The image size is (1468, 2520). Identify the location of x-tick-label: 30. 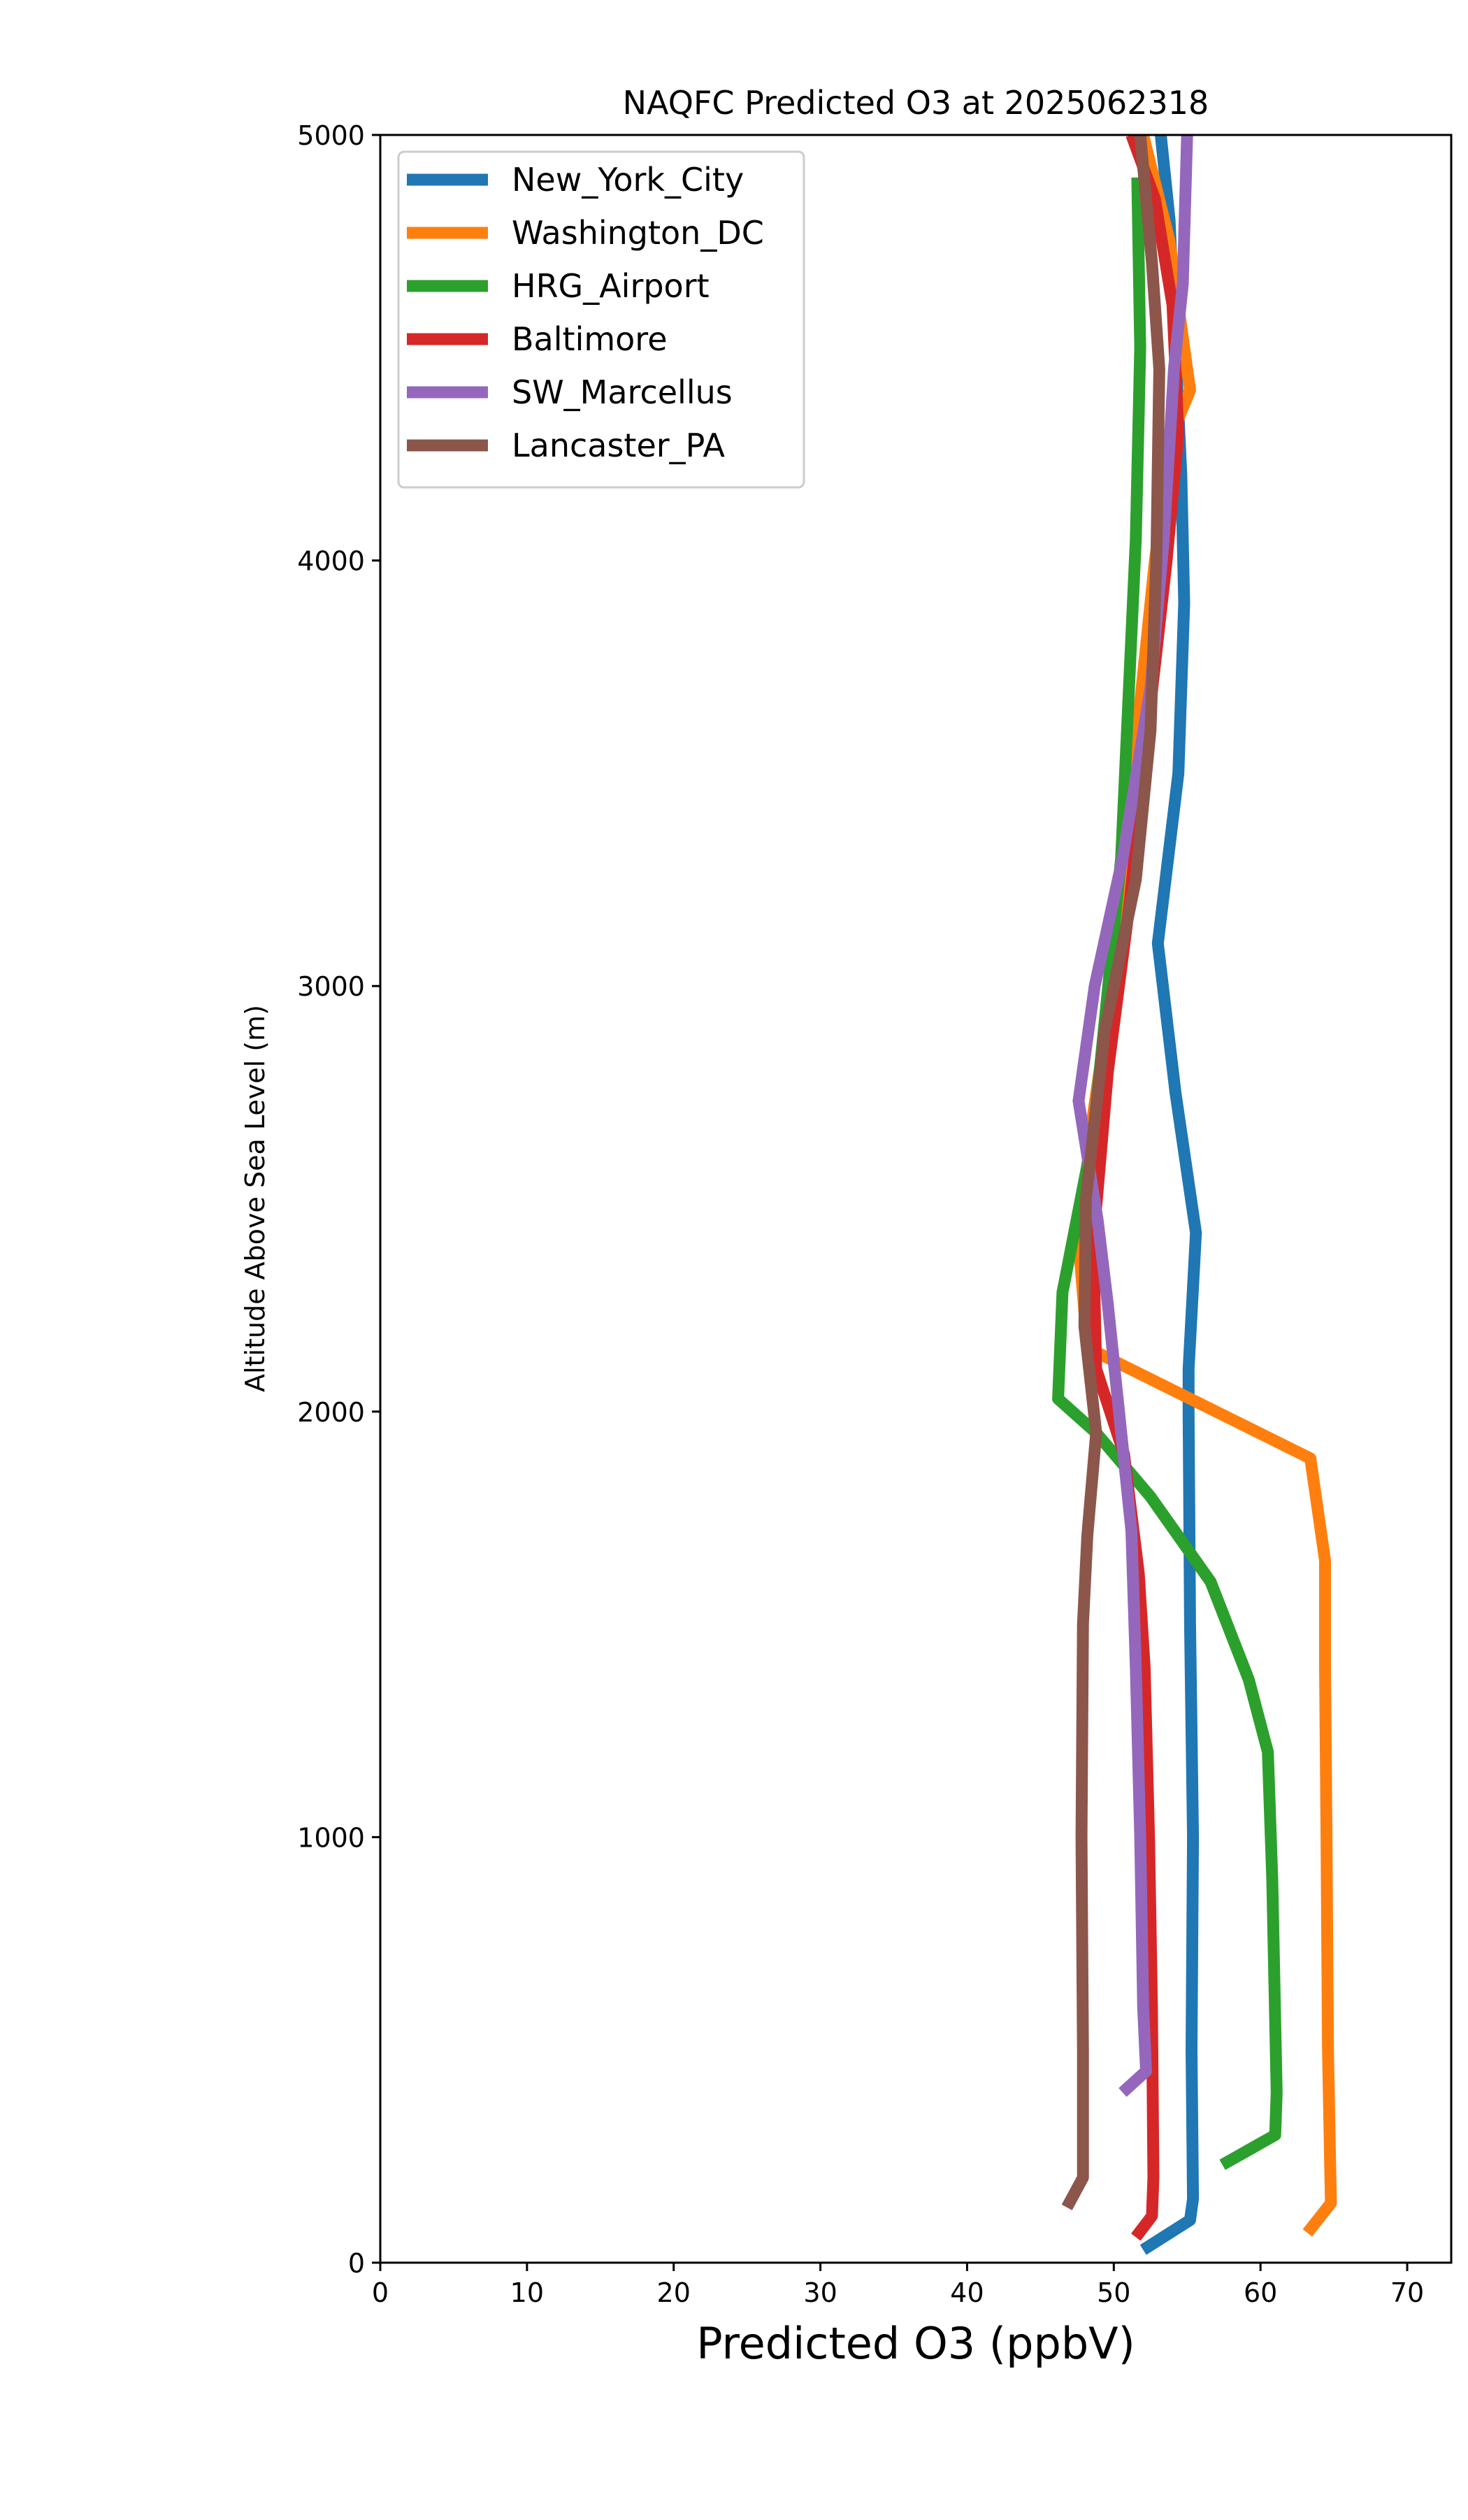
(820, 2292).